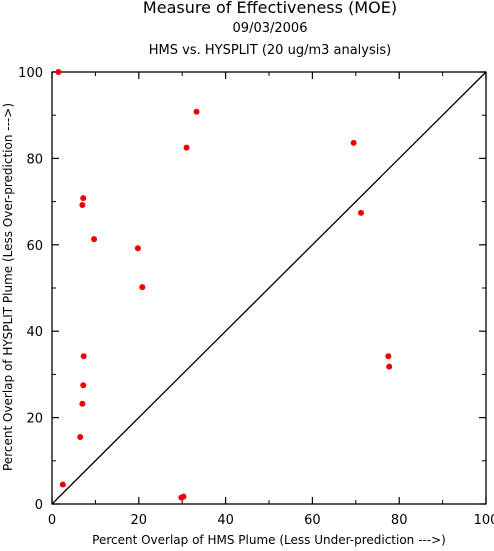 The height and width of the screenshot is (551, 494). I want to click on x-tick-label: 60, so click(312, 520).